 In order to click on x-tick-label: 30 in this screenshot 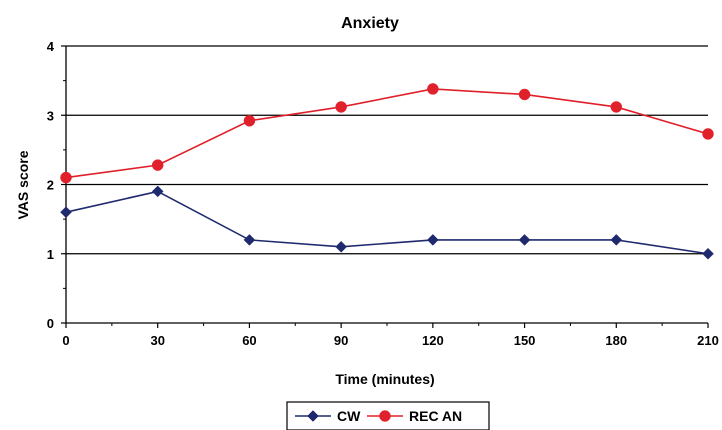, I will do `click(157, 340)`.